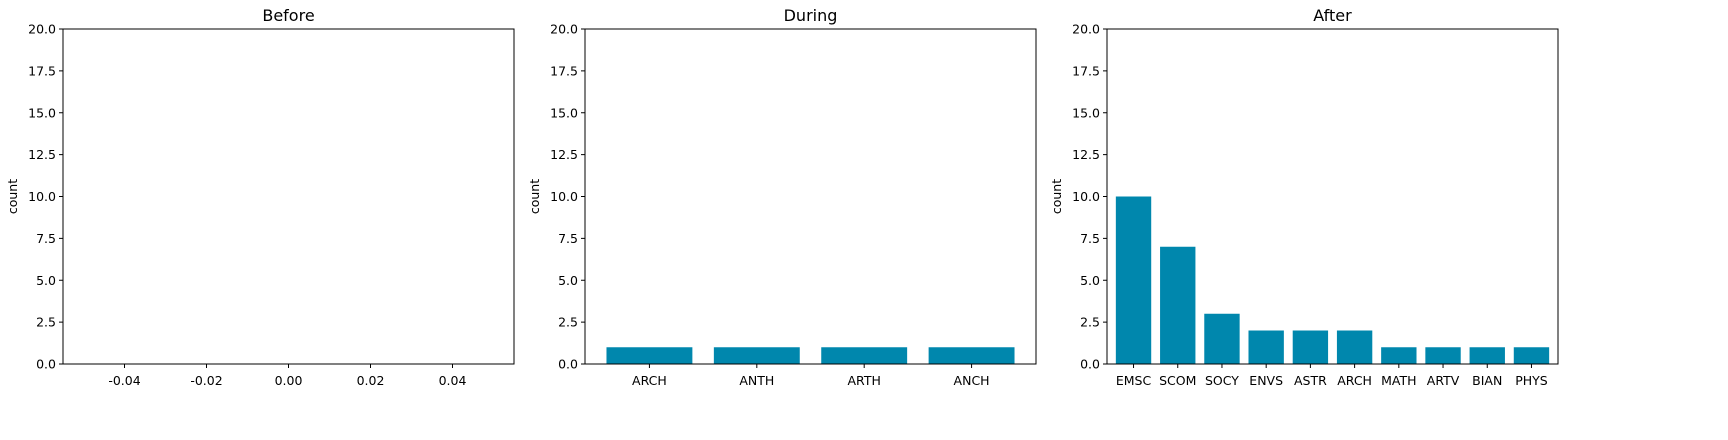 The width and height of the screenshot is (1728, 440). What do you see at coordinates (453, 380) in the screenshot?
I see `x-tick-label: 0.04` at bounding box center [453, 380].